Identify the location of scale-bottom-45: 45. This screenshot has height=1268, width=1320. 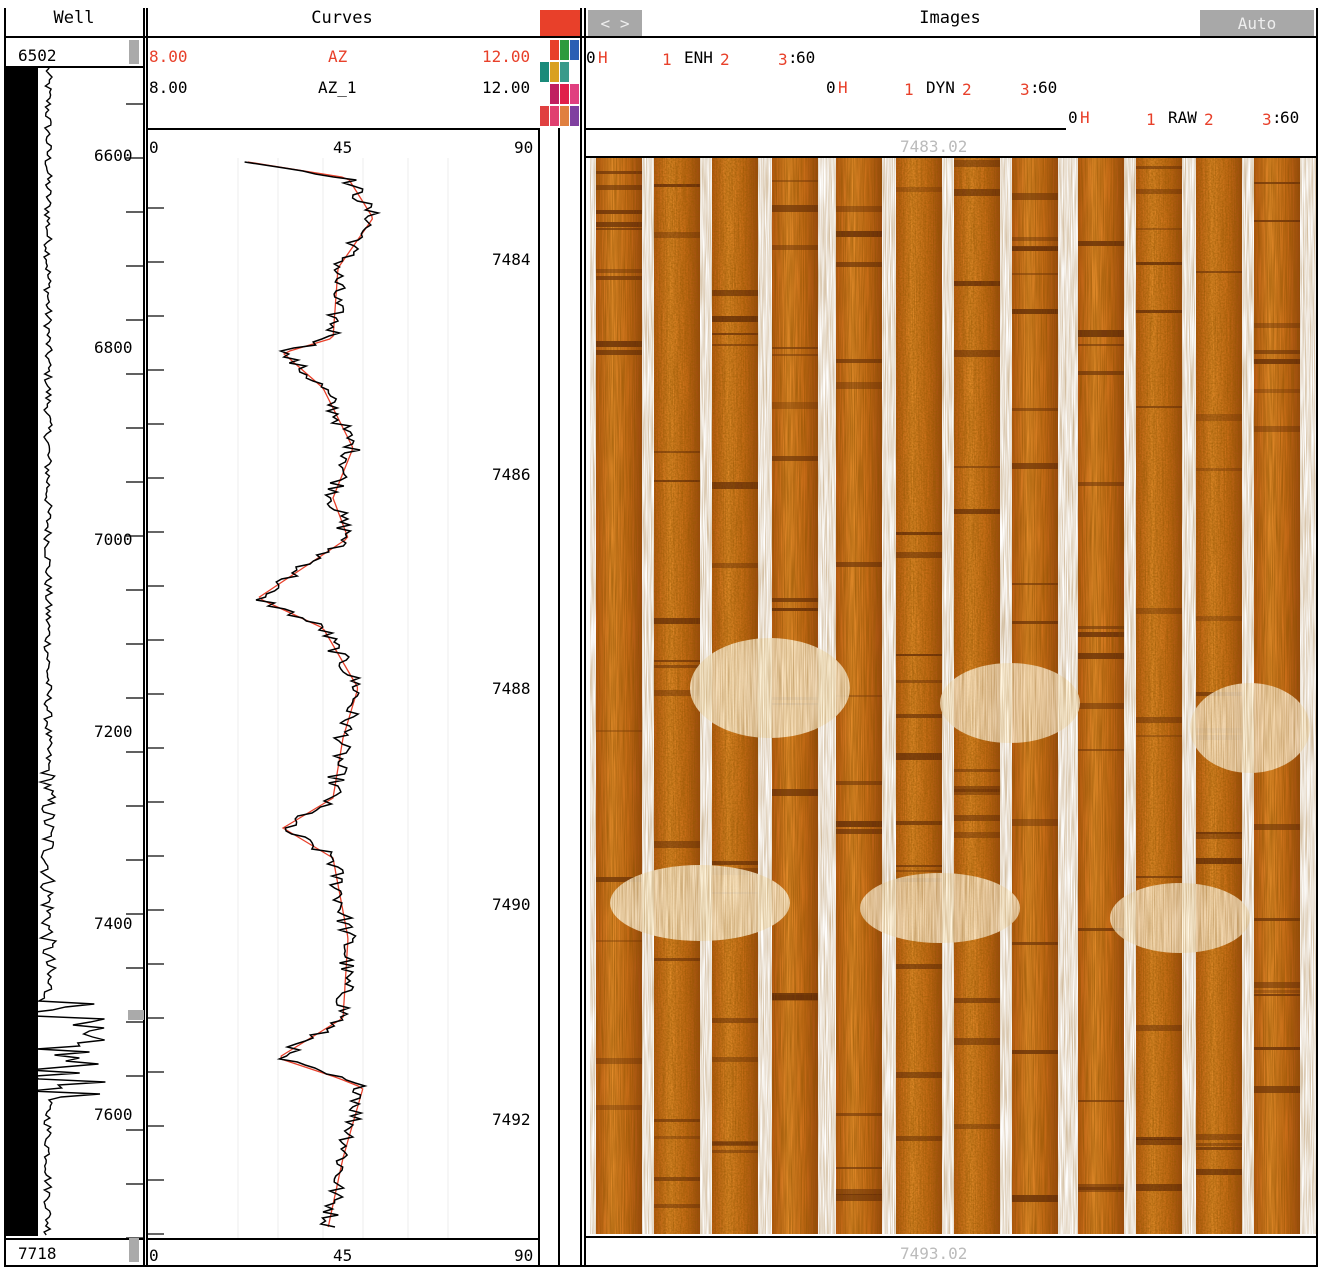
(343, 1255).